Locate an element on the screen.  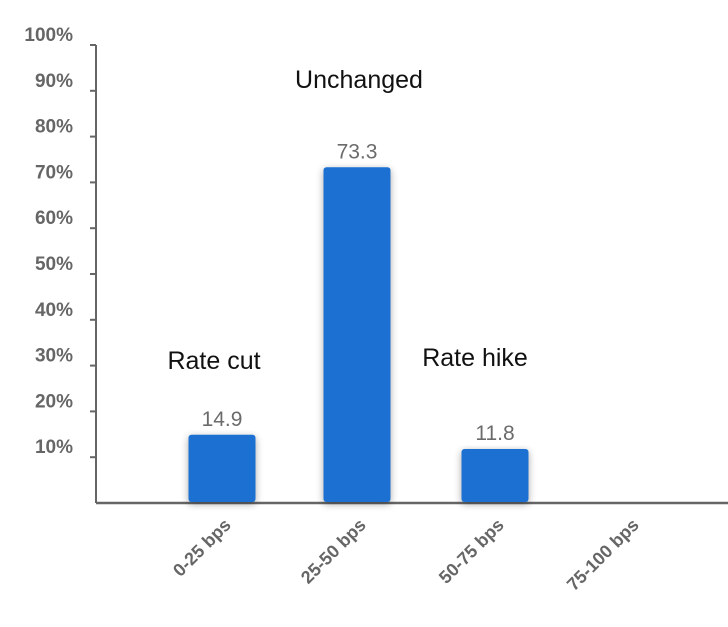
bar-value-label: 73.3 is located at coordinates (357, 151).